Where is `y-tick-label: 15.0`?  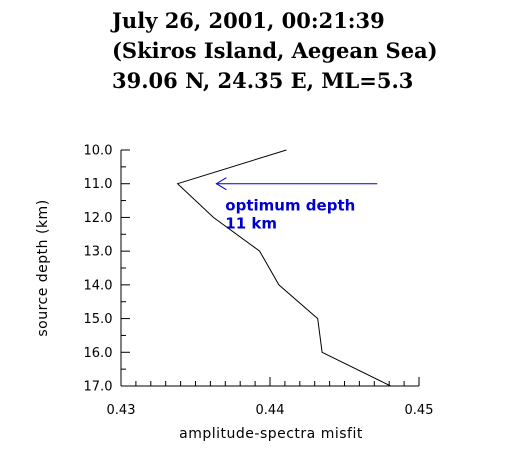 y-tick-label: 15.0 is located at coordinates (98, 319).